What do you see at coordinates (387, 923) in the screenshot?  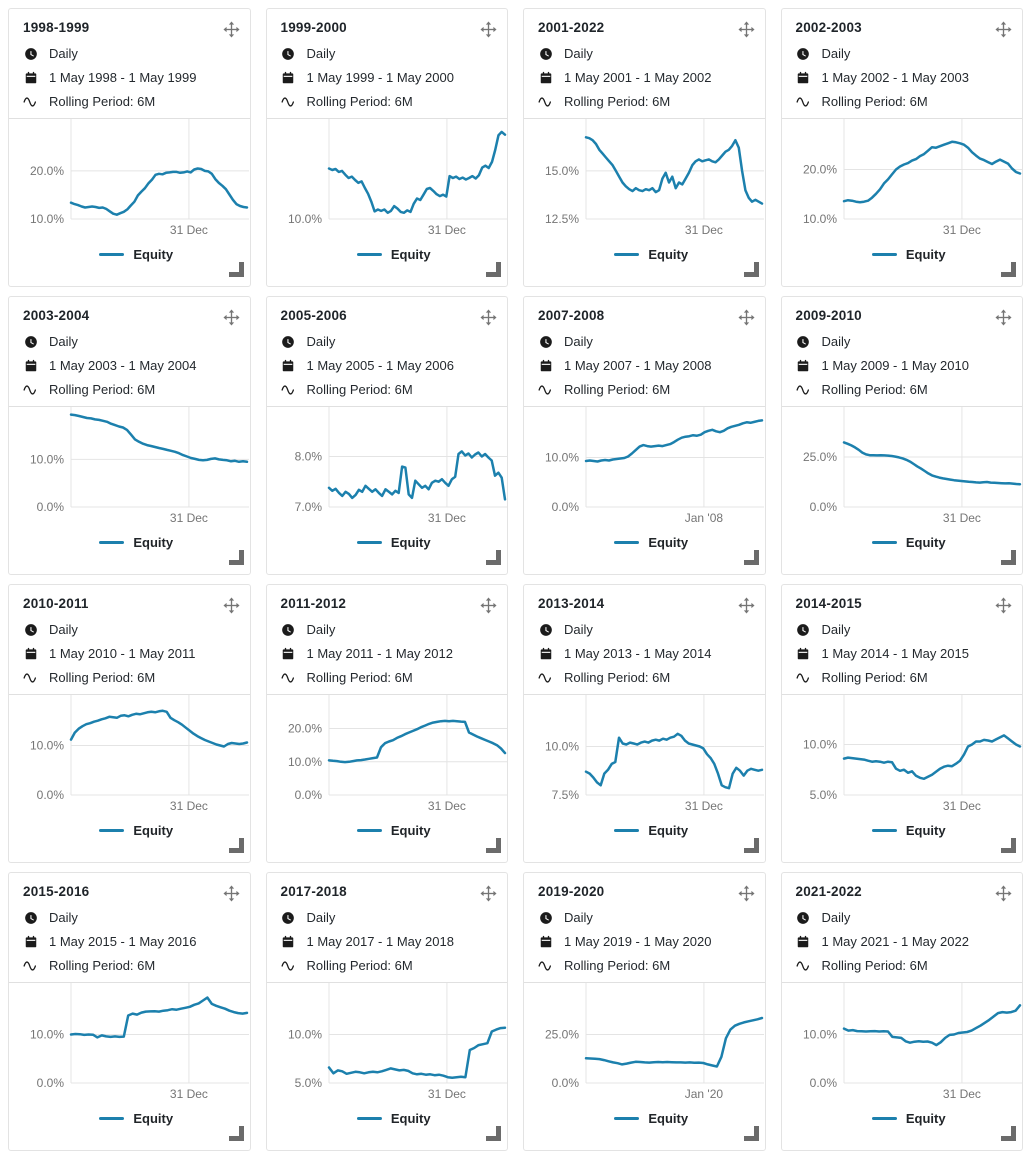 I see `card-header: 2017-2018` at bounding box center [387, 923].